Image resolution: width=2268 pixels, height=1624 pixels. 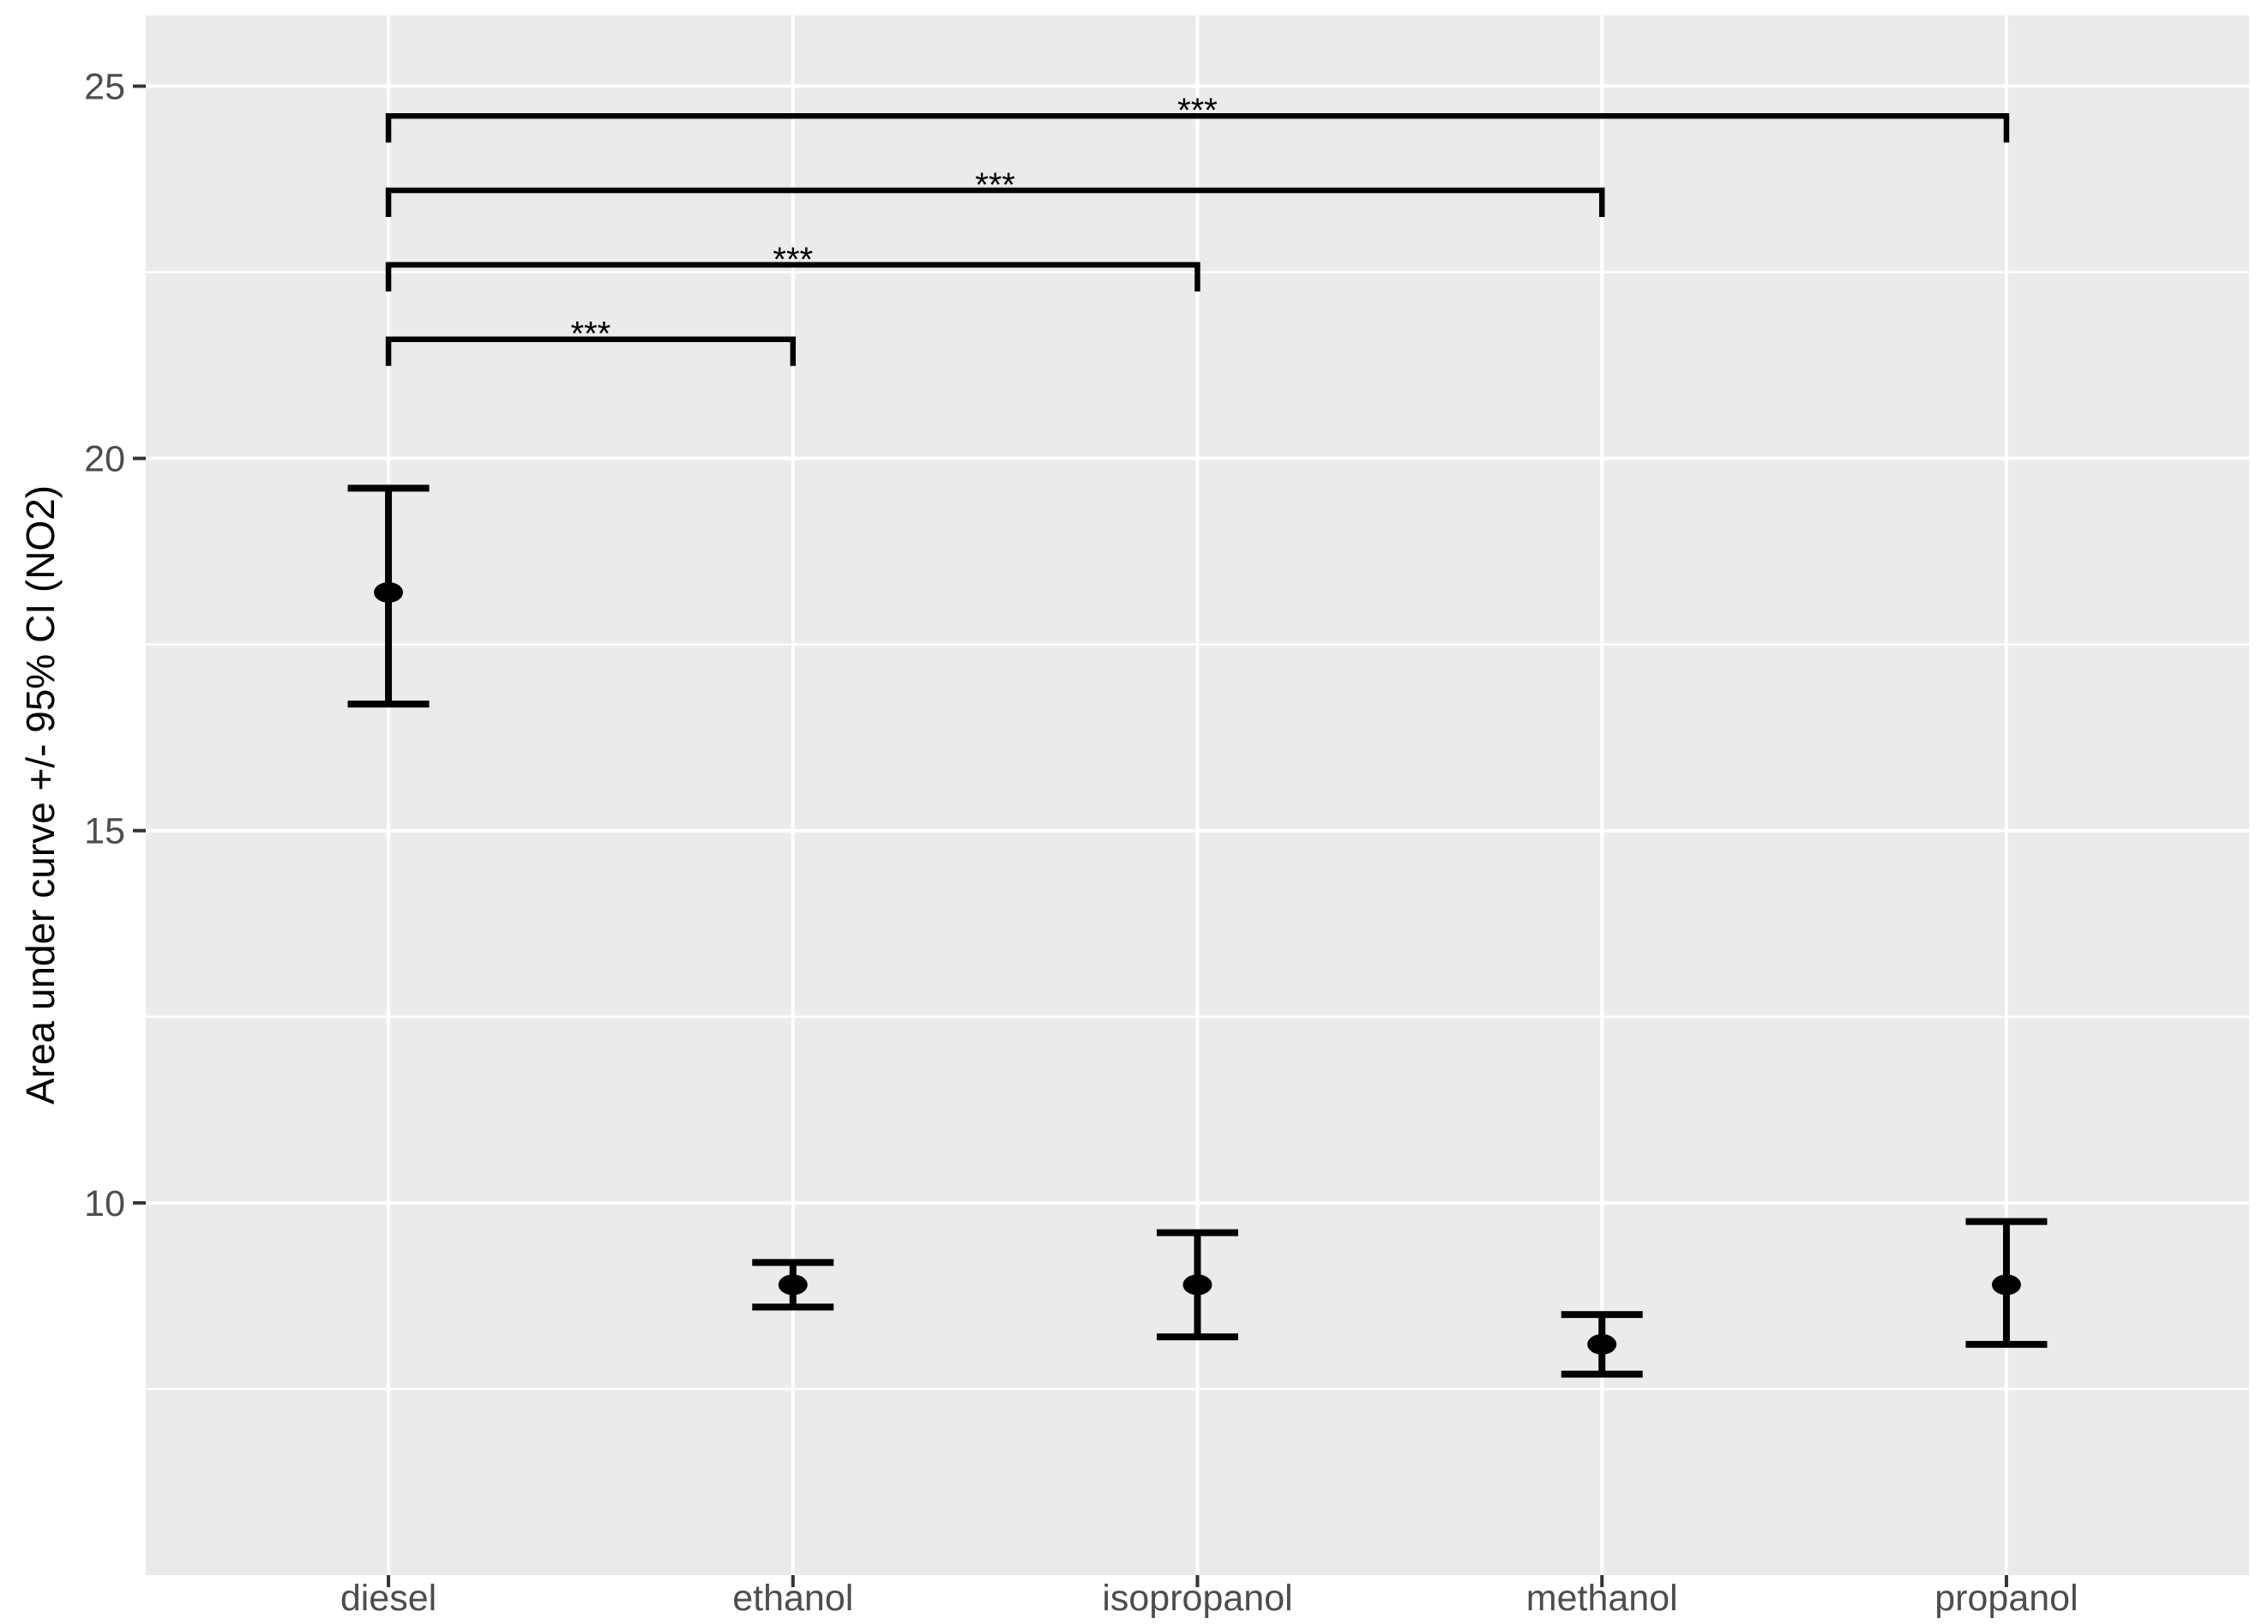 I want to click on x-tick-label: isopropanol, so click(x=1197, y=1598).